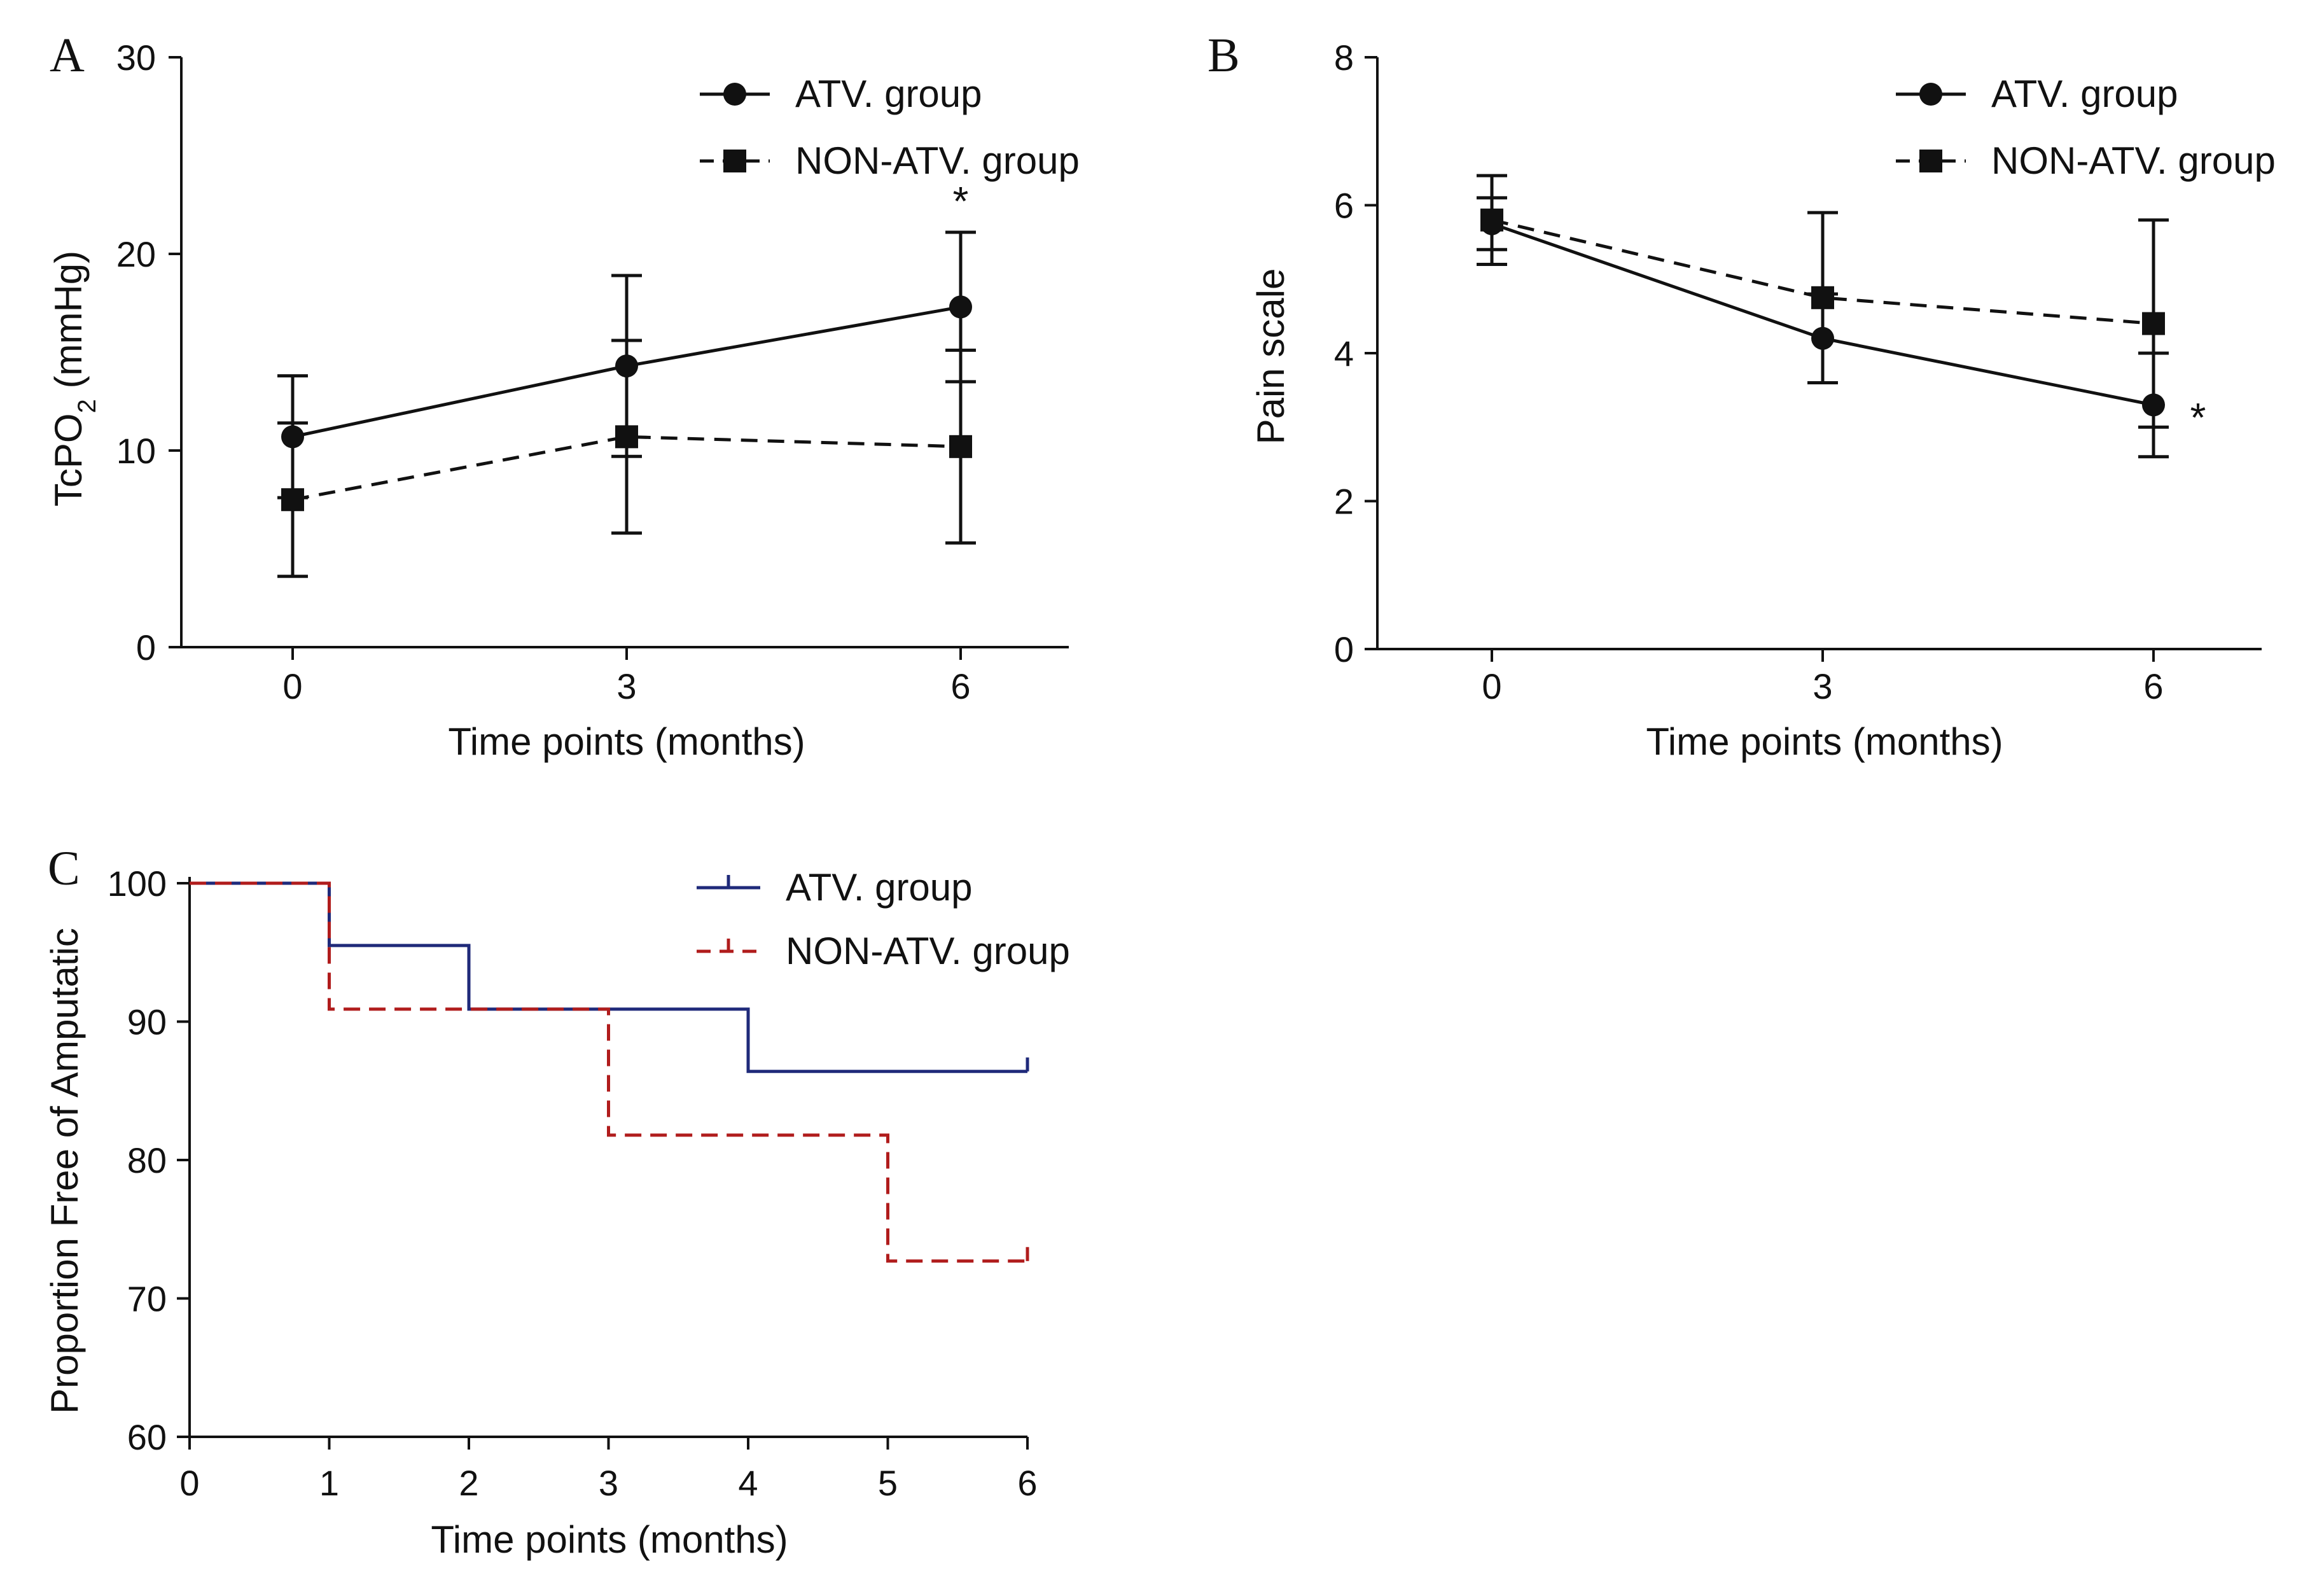  Describe the element at coordinates (1344, 502) in the screenshot. I see `panel-b-y-tick-label: 2` at that location.